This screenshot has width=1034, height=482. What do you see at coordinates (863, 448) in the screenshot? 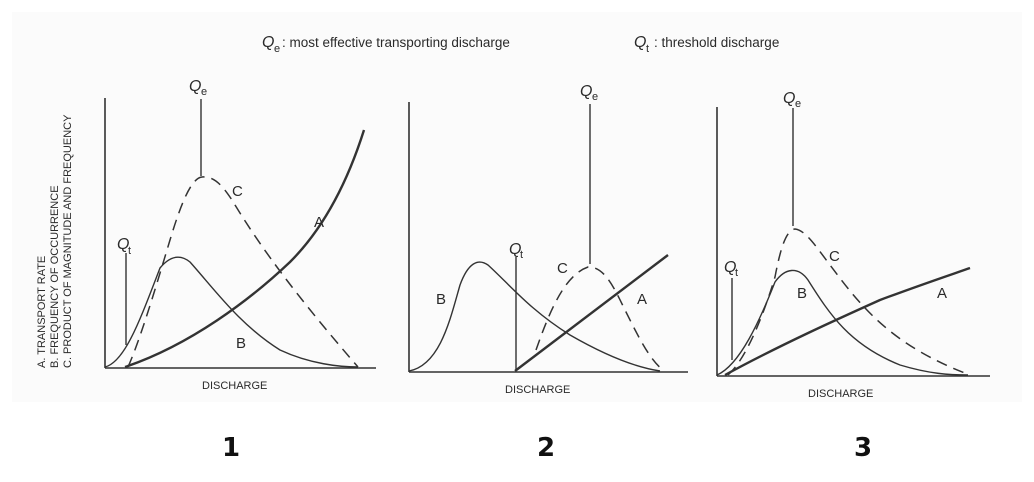
I see `panel-number-3: 3` at bounding box center [863, 448].